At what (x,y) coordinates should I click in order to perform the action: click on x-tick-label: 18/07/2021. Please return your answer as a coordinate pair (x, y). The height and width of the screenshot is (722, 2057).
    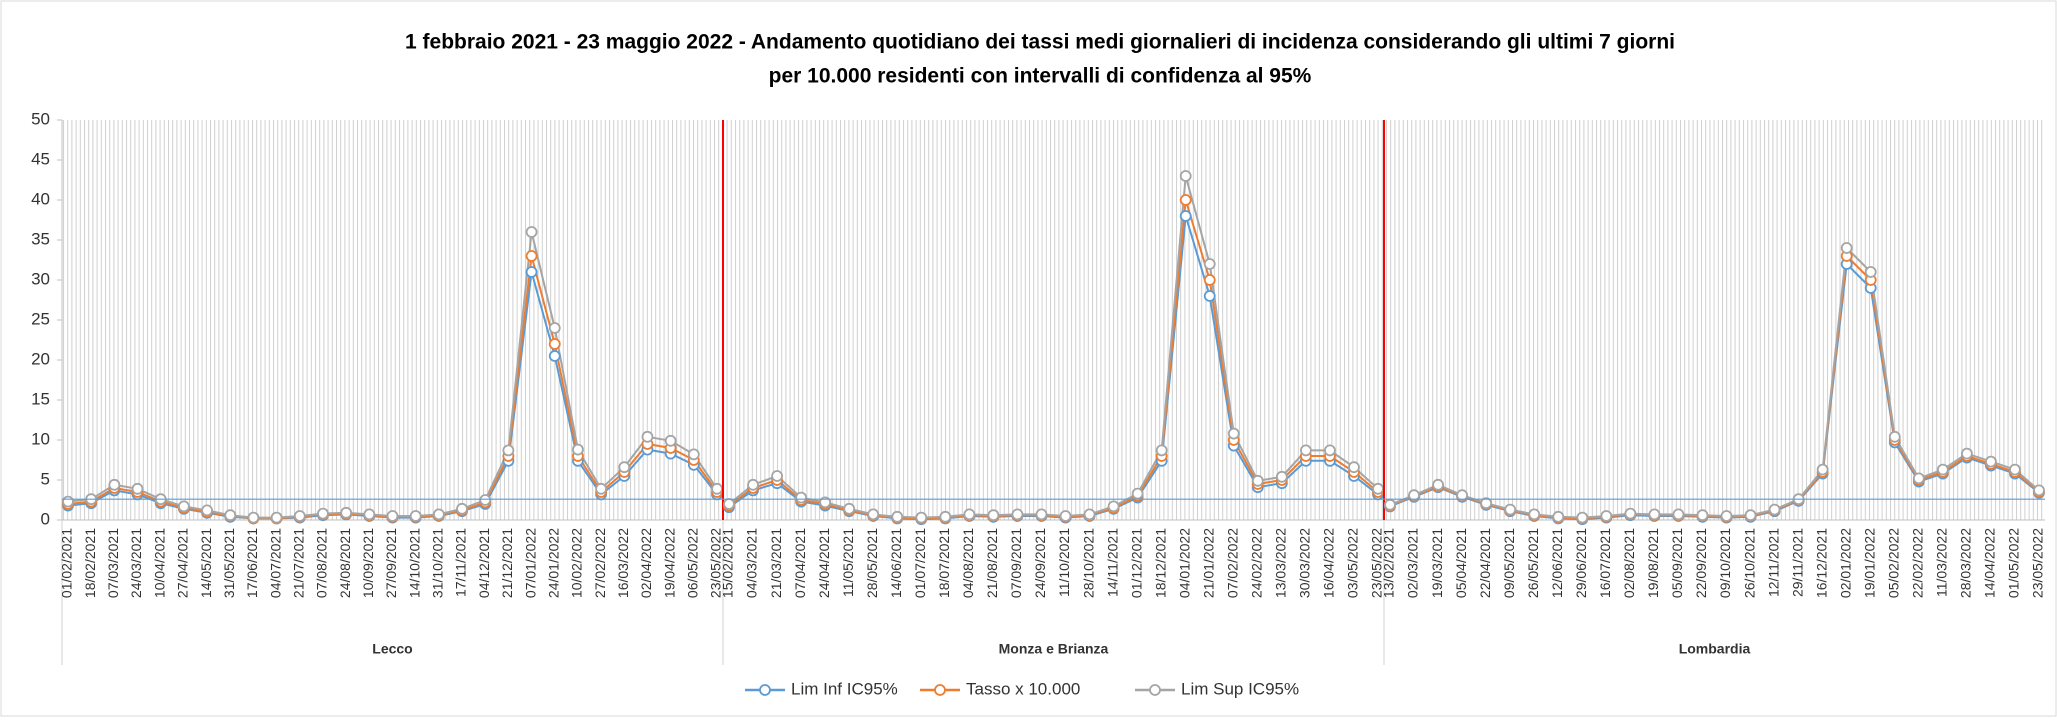
    Looking at the image, I should click on (944, 563).